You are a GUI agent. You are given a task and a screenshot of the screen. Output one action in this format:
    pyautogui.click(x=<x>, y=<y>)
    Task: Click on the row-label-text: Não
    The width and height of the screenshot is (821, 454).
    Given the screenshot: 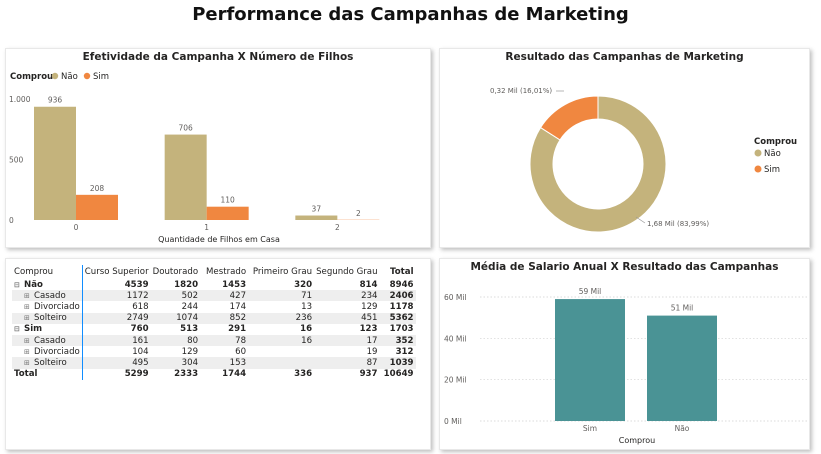 What is the action you would take?
    pyautogui.click(x=33, y=284)
    